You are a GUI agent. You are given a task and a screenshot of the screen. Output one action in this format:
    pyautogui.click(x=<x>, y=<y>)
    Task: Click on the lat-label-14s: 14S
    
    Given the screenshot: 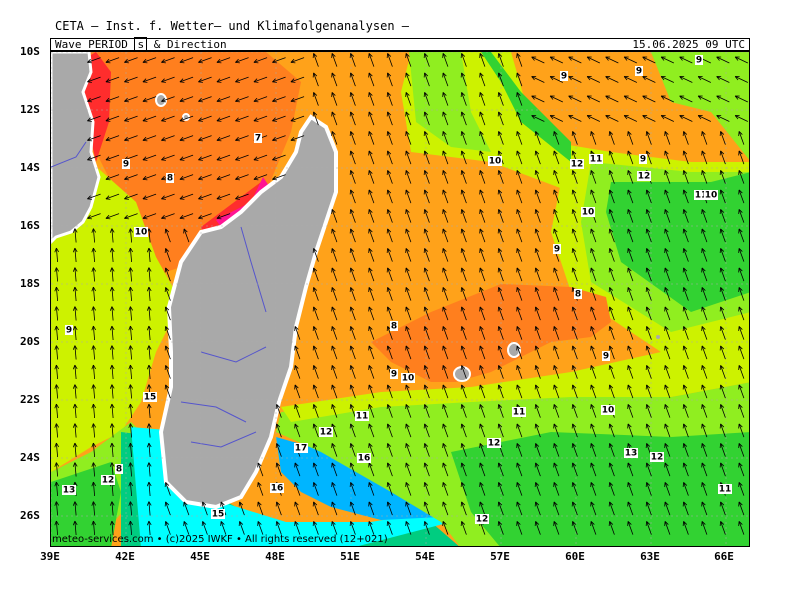 What is the action you would take?
    pyautogui.click(x=30, y=167)
    